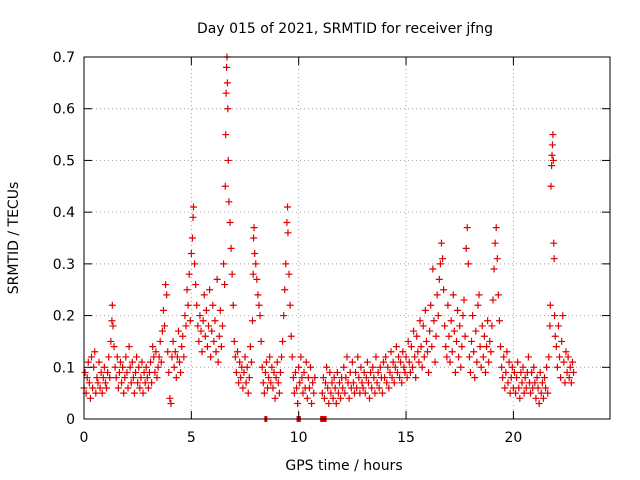  I want to click on y-axis-label: SRMTID / TECUs, so click(14, 238).